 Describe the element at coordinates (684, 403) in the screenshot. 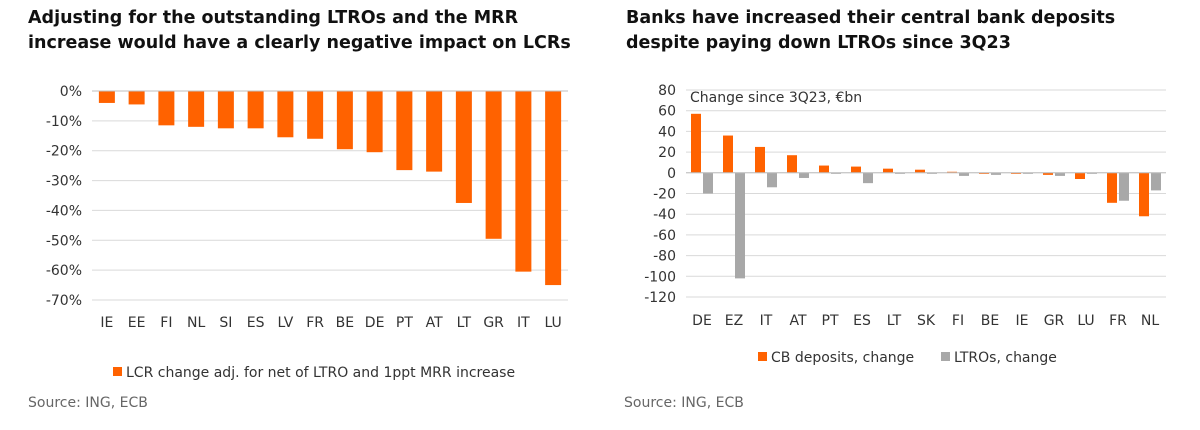

I see `right-chart-source: Source: ING, ECB` at that location.